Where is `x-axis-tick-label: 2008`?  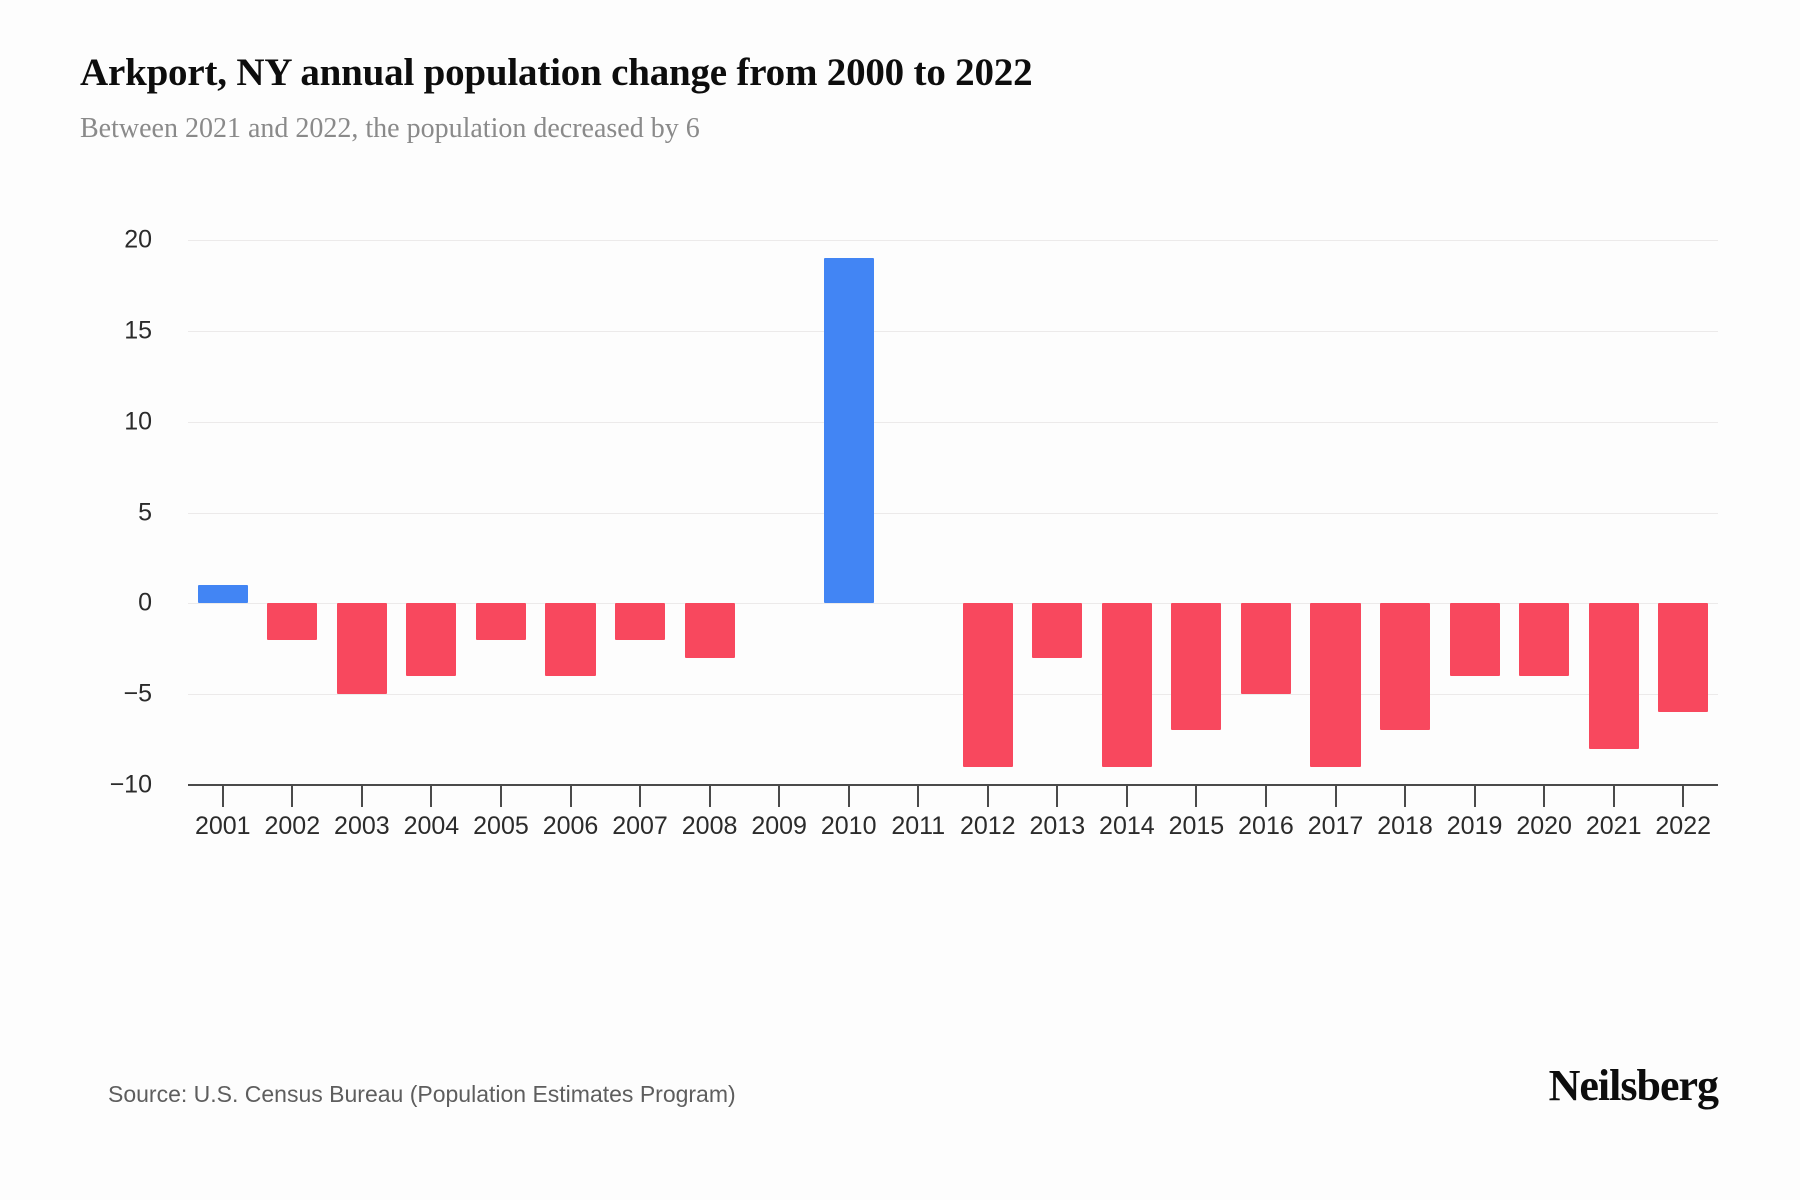
x-axis-tick-label: 2008 is located at coordinates (709, 826).